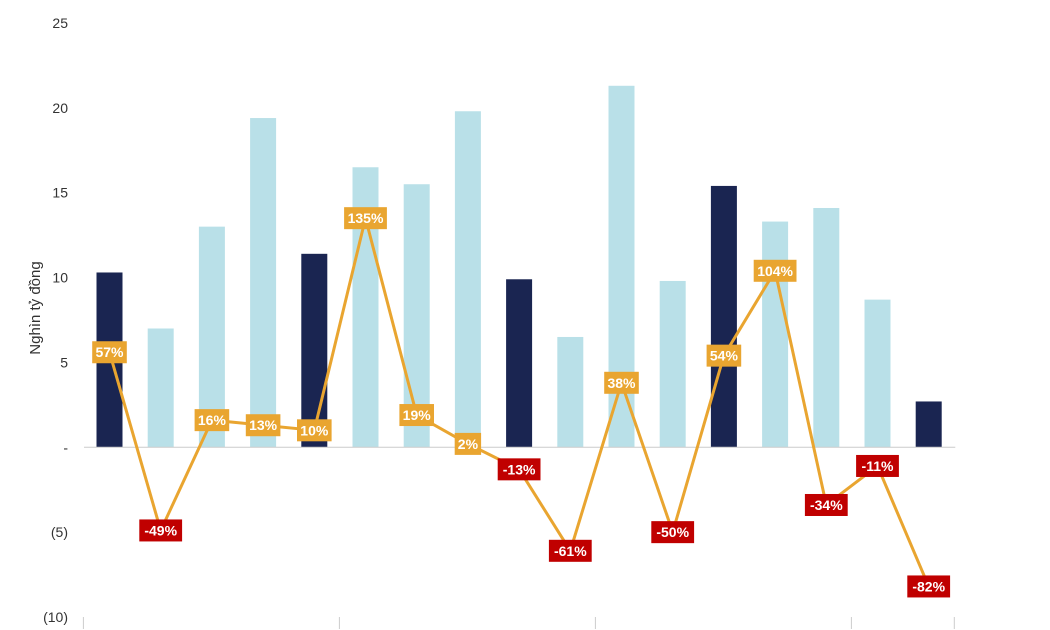 The height and width of the screenshot is (630, 1050). What do you see at coordinates (64, 362) in the screenshot?
I see `y-tick-label: 5` at bounding box center [64, 362].